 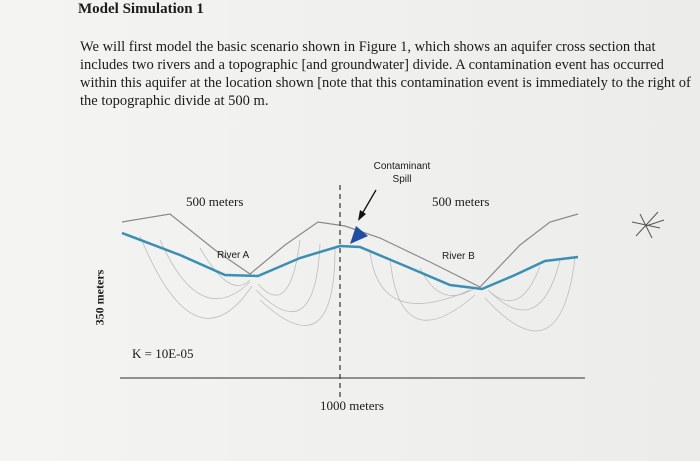 I want to click on spill-arrow, so click(x=369, y=202).